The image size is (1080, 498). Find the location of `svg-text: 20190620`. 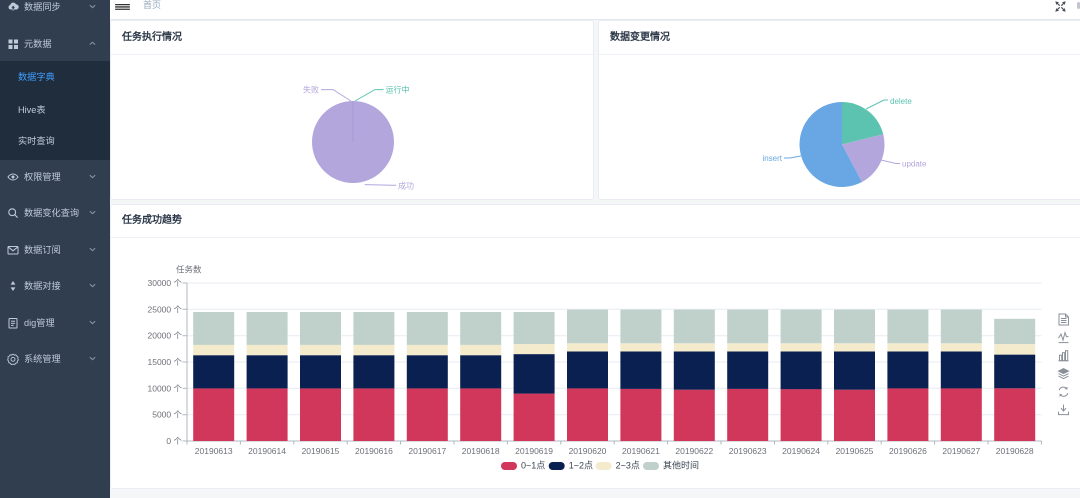

svg-text: 20190620 is located at coordinates (588, 451).